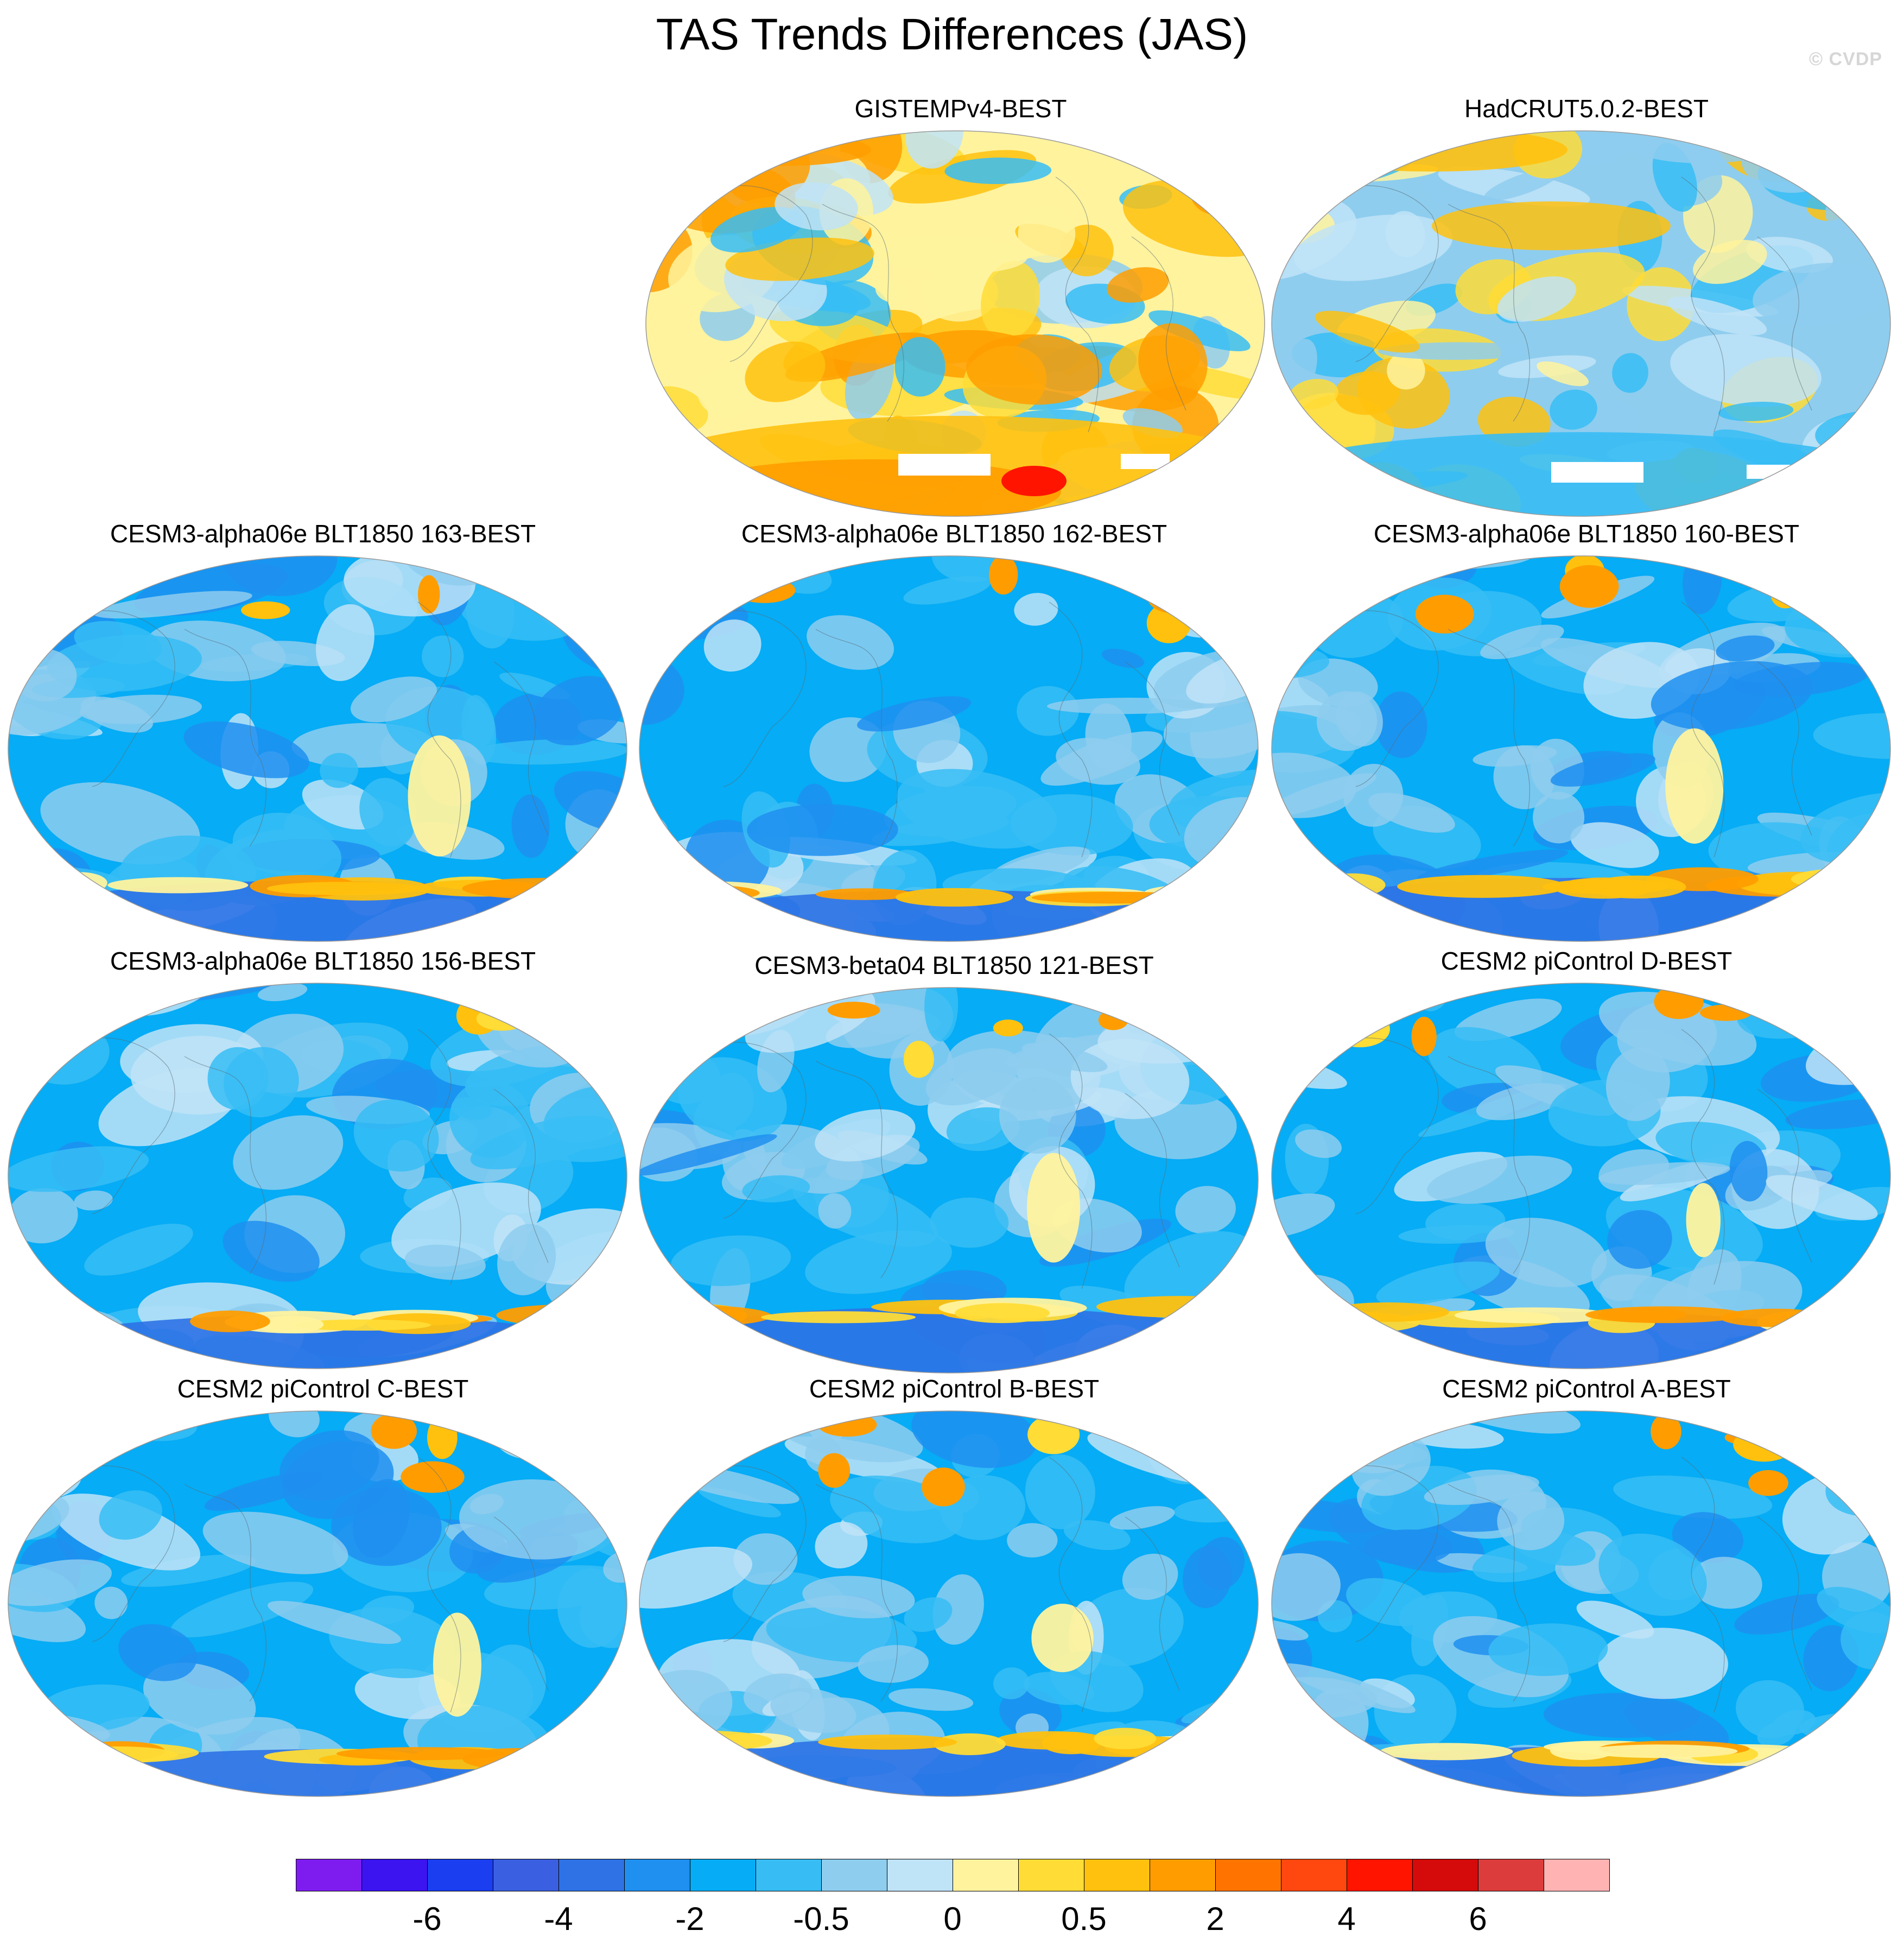  I want to click on map-cesm2-b, so click(949, 1603).